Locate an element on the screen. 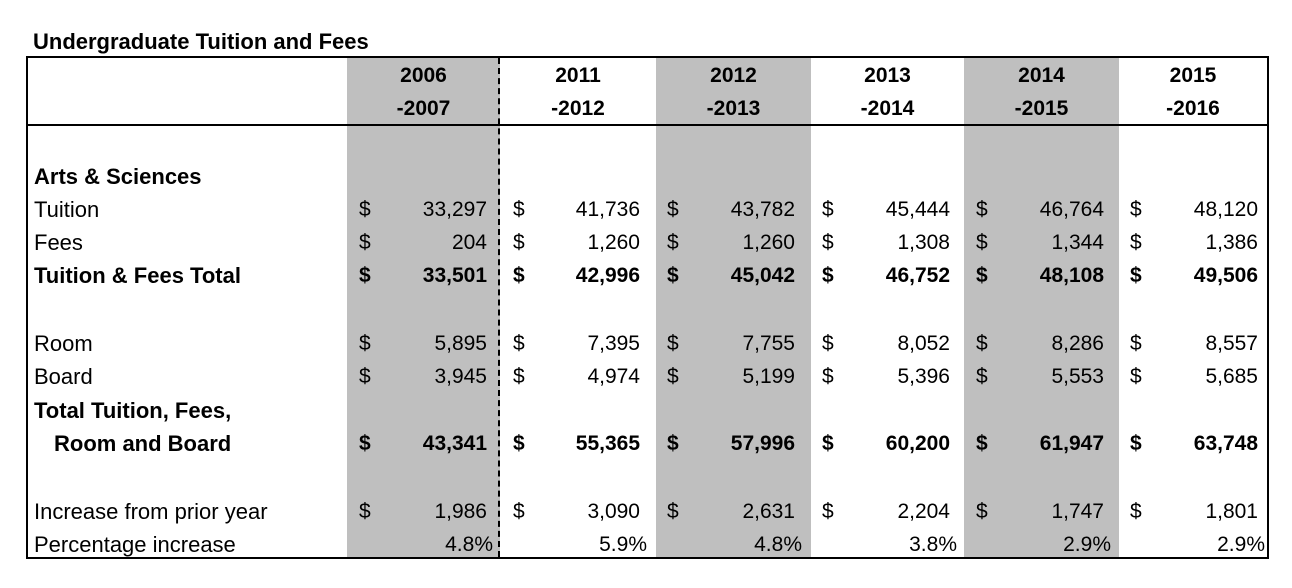 The height and width of the screenshot is (588, 1292). year-header-start: 2006 is located at coordinates (423, 75).